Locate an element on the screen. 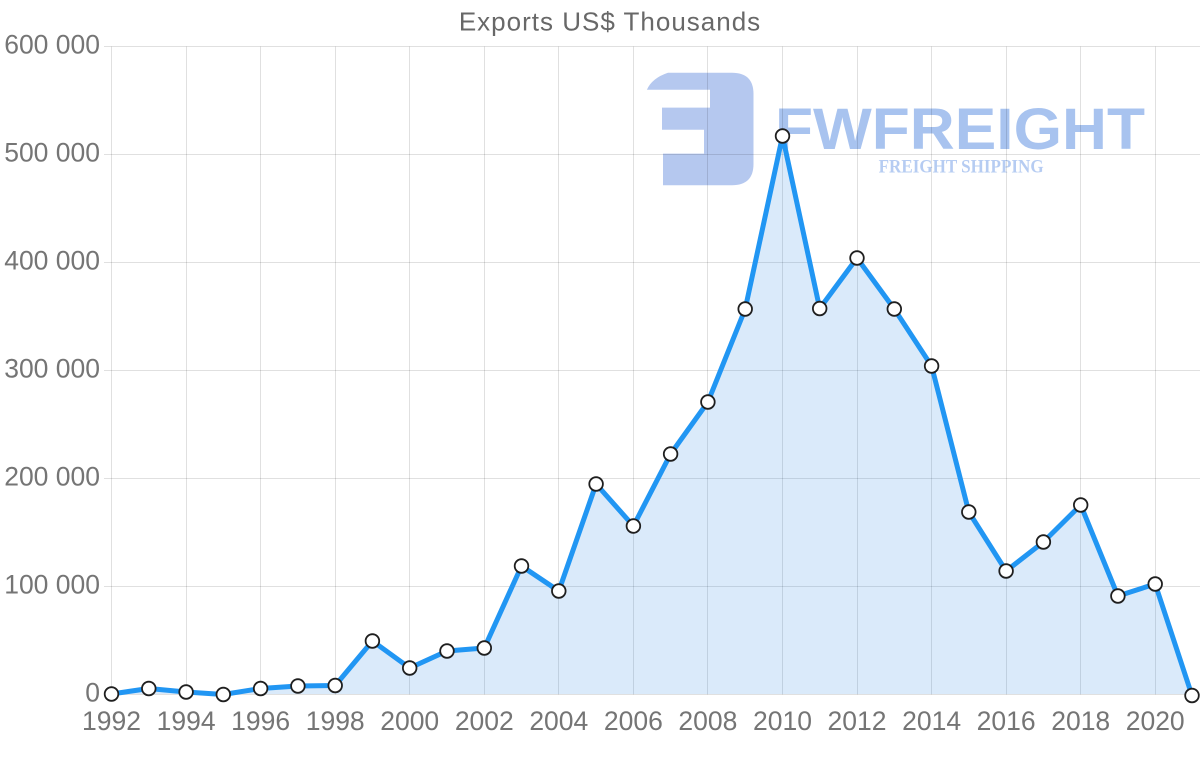 The height and width of the screenshot is (763, 1200). svg-text: 100 000 is located at coordinates (52, 585).